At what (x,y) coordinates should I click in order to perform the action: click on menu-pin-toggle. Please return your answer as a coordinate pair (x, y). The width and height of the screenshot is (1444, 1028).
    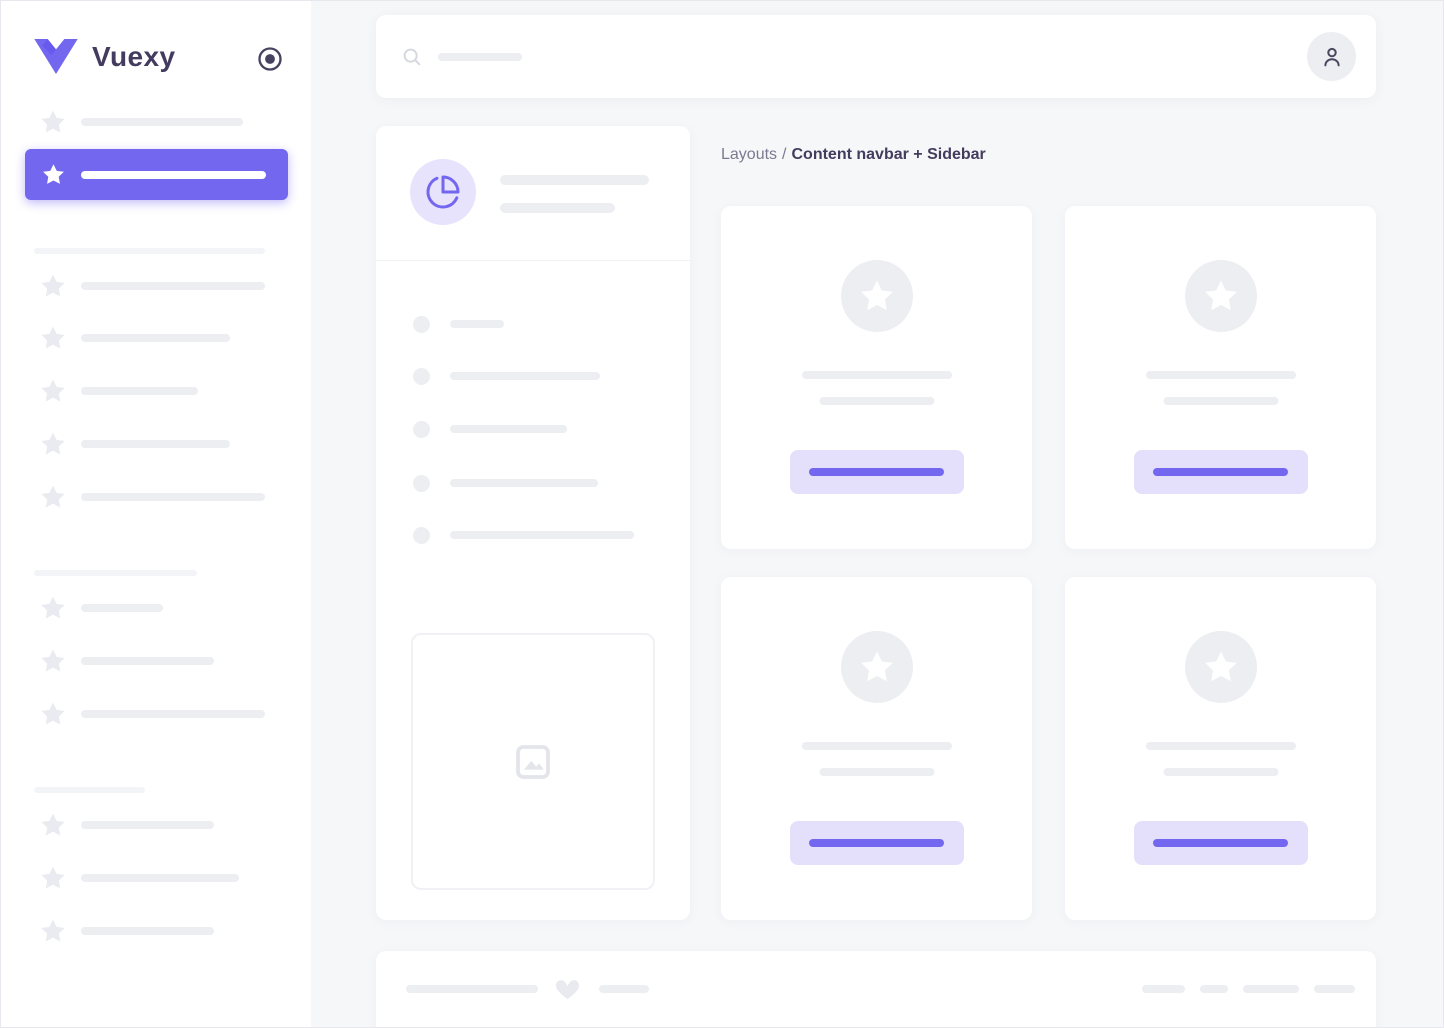
    Looking at the image, I should click on (270, 59).